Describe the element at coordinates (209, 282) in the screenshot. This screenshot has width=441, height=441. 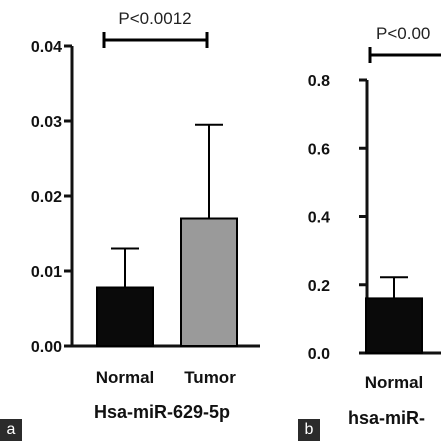
I see `bar-tumor` at that location.